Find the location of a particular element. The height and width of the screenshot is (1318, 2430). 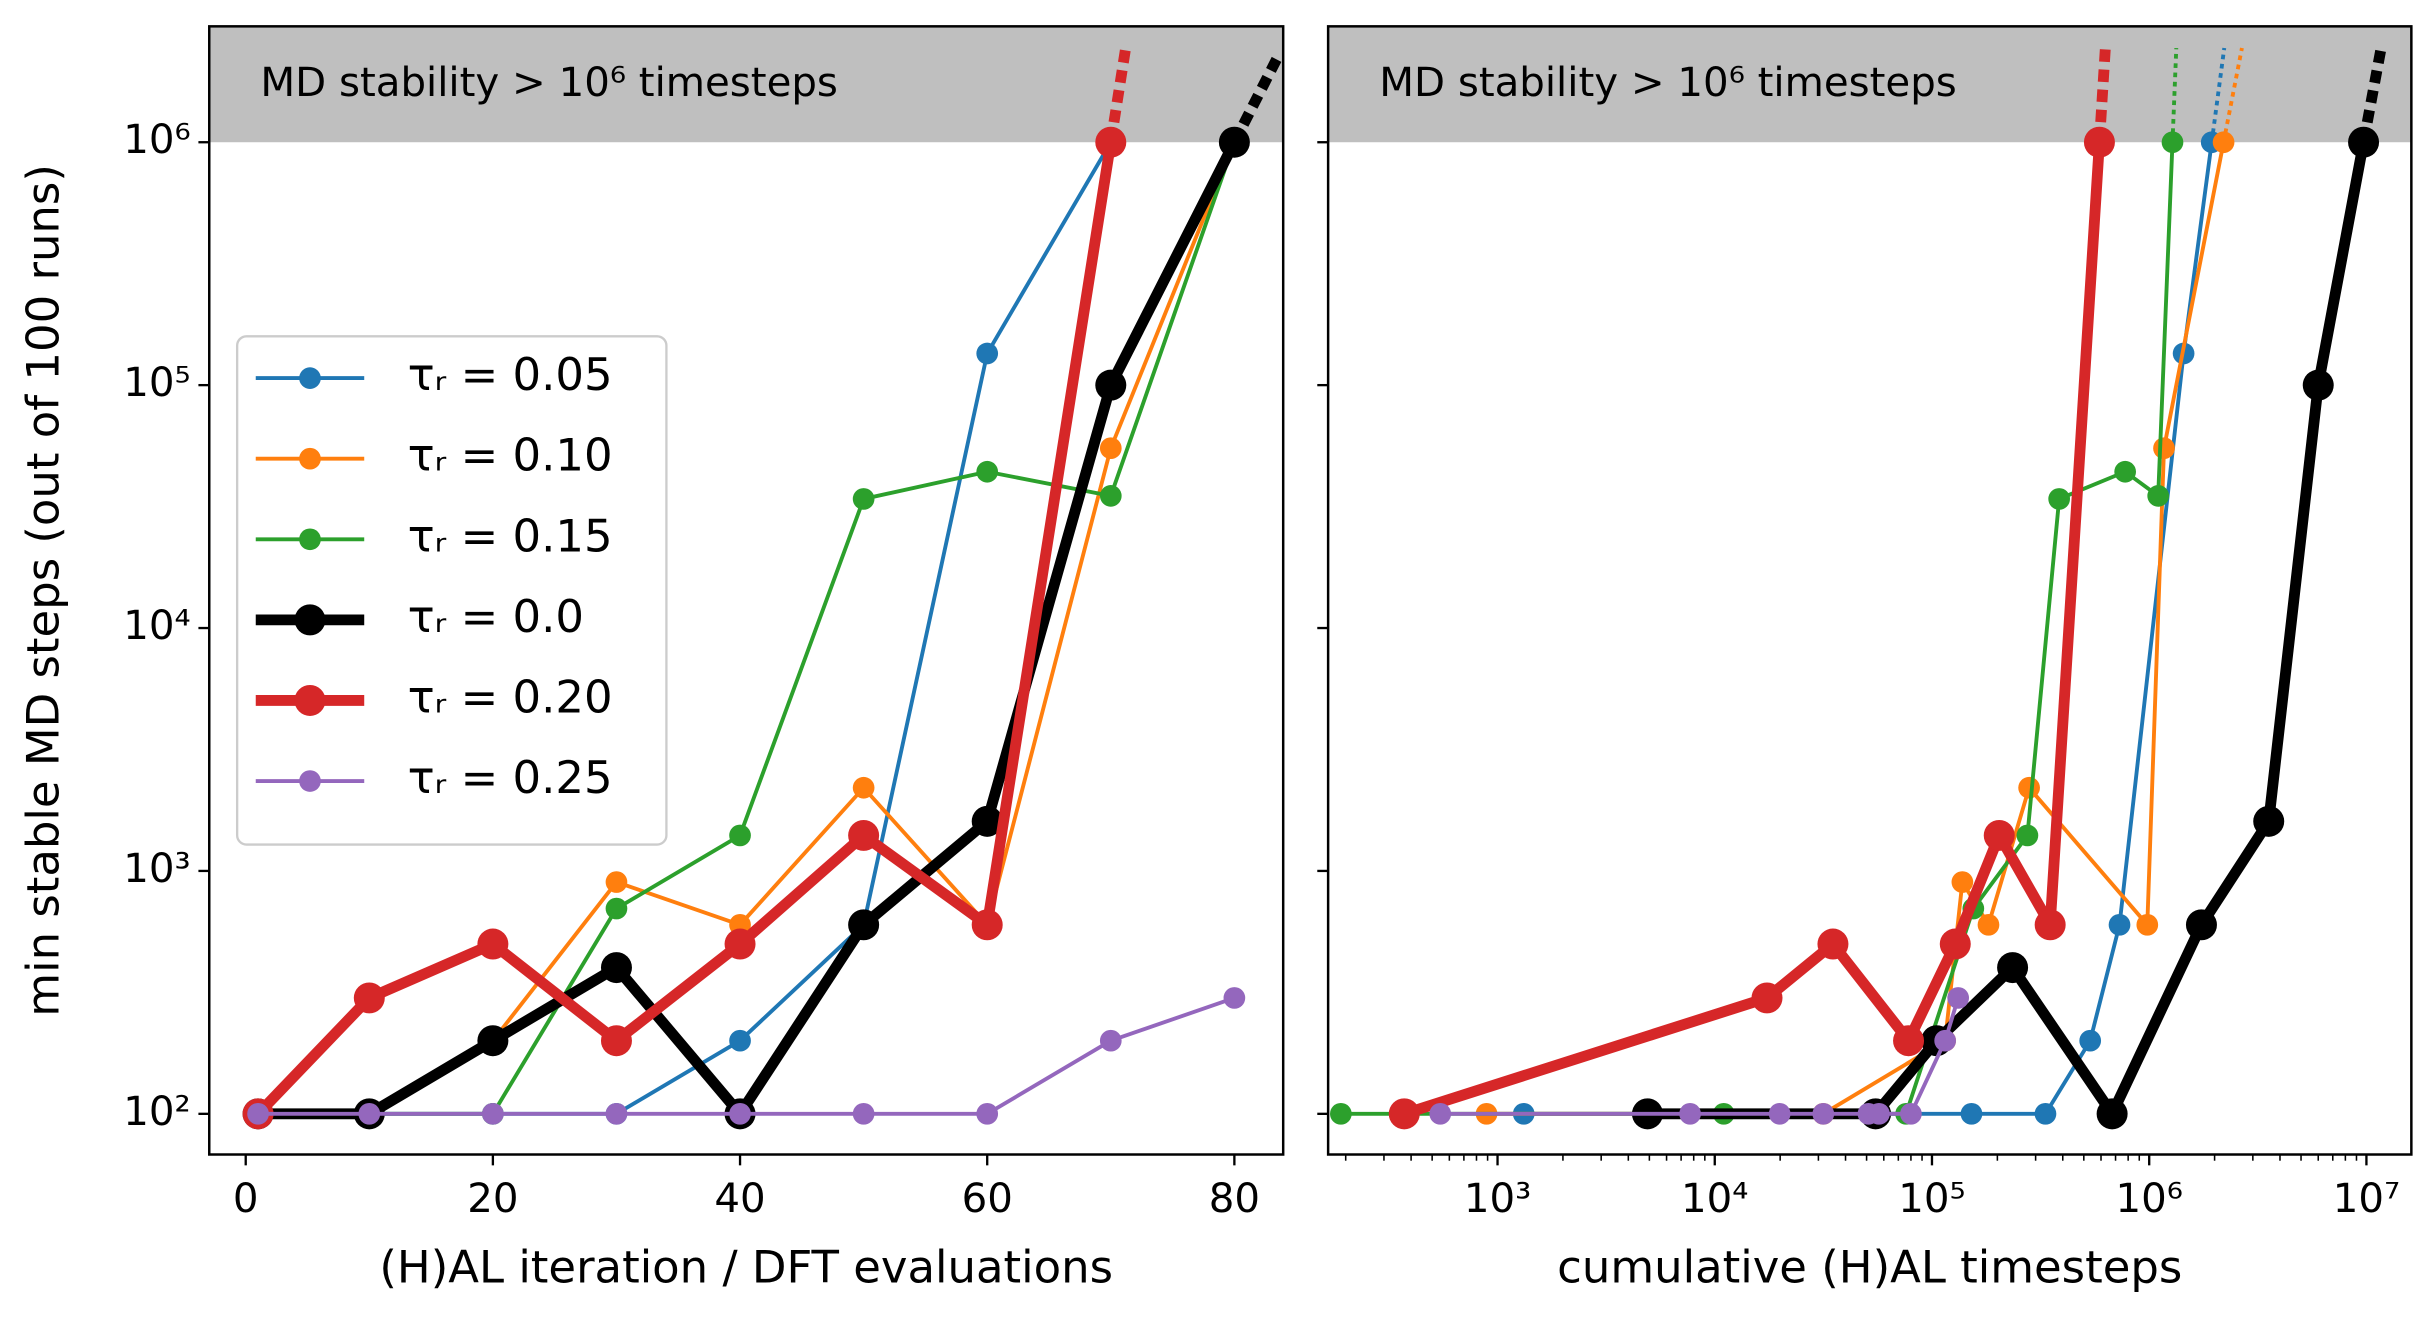

legend-label: τᵣ = 0.05 is located at coordinates (510, 374).